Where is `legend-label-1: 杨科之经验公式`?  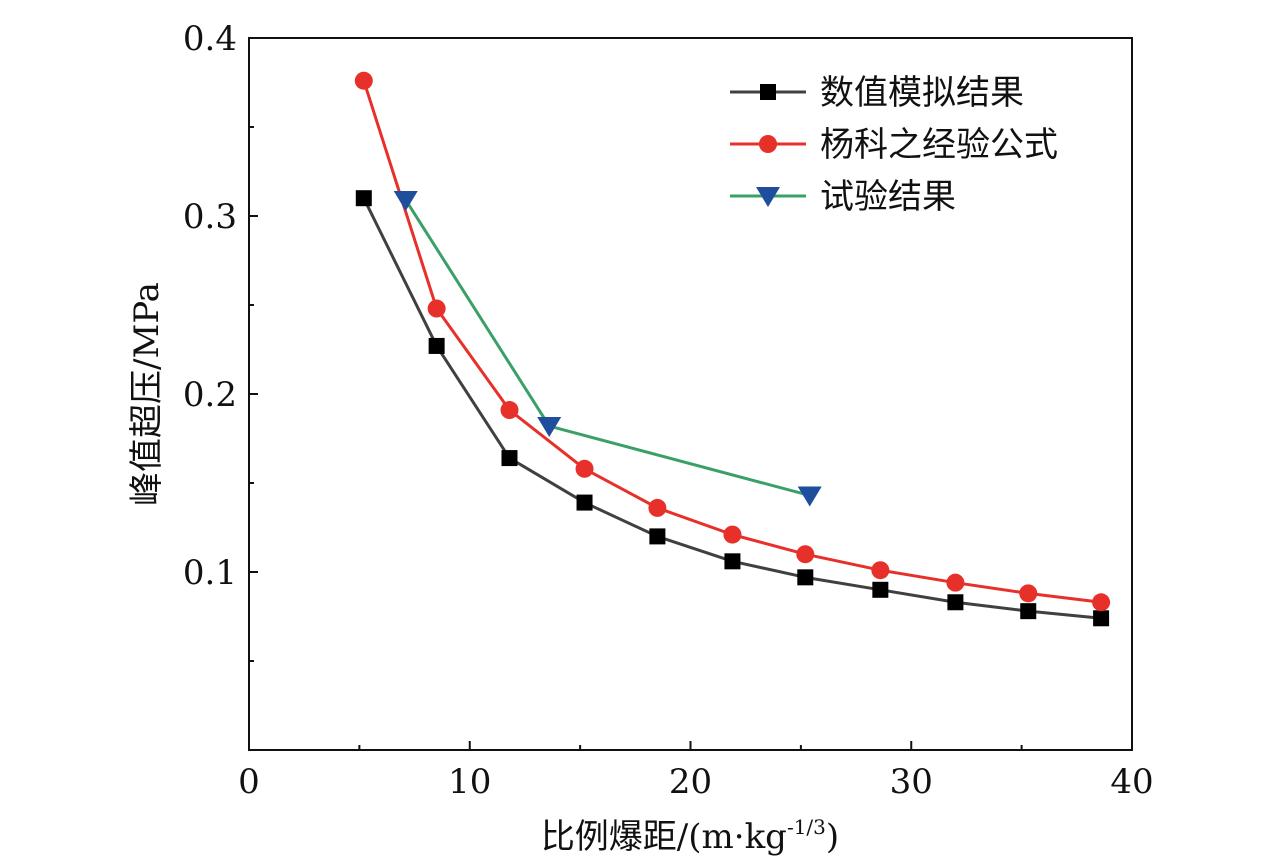 legend-label-1: 杨科之经验公式 is located at coordinates (939, 145).